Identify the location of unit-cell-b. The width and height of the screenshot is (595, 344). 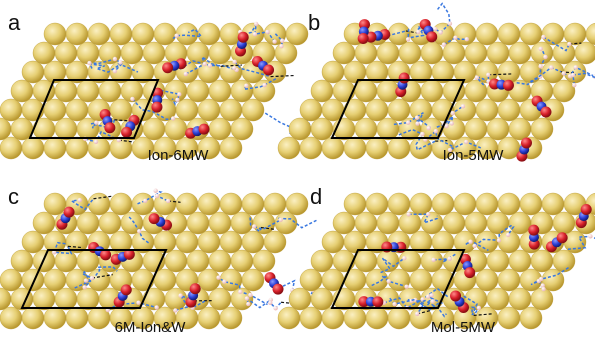
(398, 109).